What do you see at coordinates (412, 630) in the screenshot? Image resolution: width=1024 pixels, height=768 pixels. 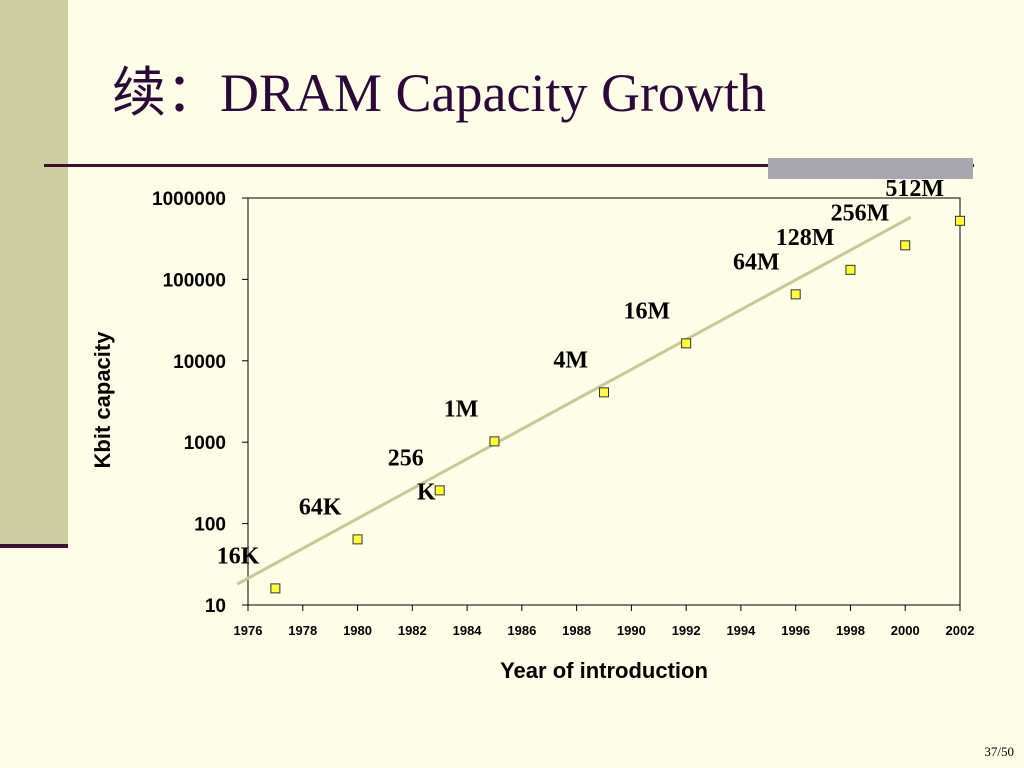 I see `x-tick-label: 1982` at bounding box center [412, 630].